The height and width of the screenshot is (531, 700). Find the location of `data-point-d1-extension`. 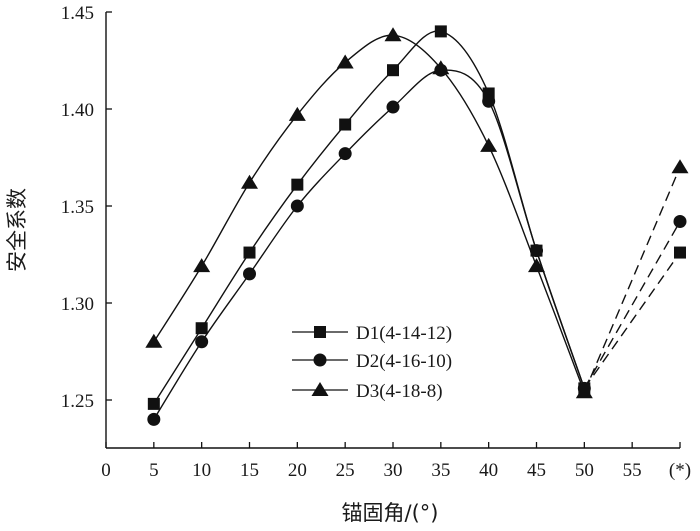

data-point-d1-extension is located at coordinates (680, 252).